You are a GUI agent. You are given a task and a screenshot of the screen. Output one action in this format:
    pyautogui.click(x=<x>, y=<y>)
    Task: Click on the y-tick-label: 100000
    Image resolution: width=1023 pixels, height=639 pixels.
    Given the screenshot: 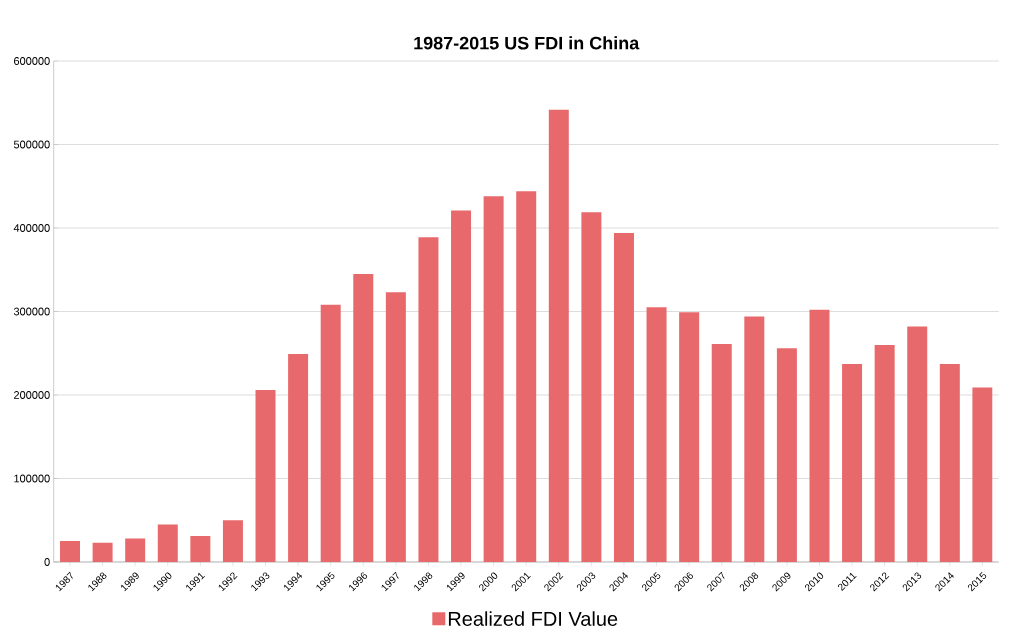 What is the action you would take?
    pyautogui.click(x=32, y=478)
    